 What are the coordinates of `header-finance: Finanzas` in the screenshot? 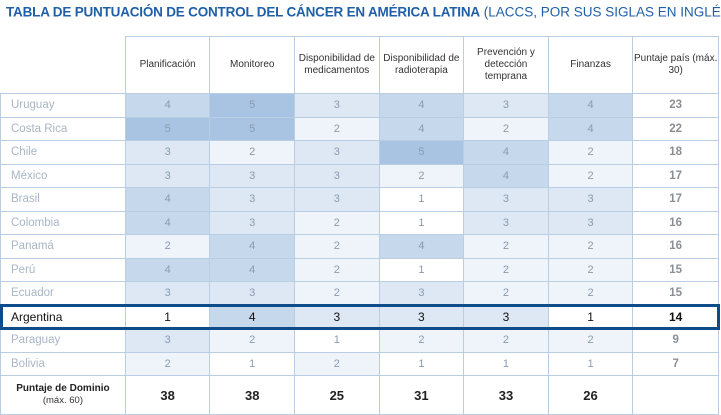 It's located at (590, 65).